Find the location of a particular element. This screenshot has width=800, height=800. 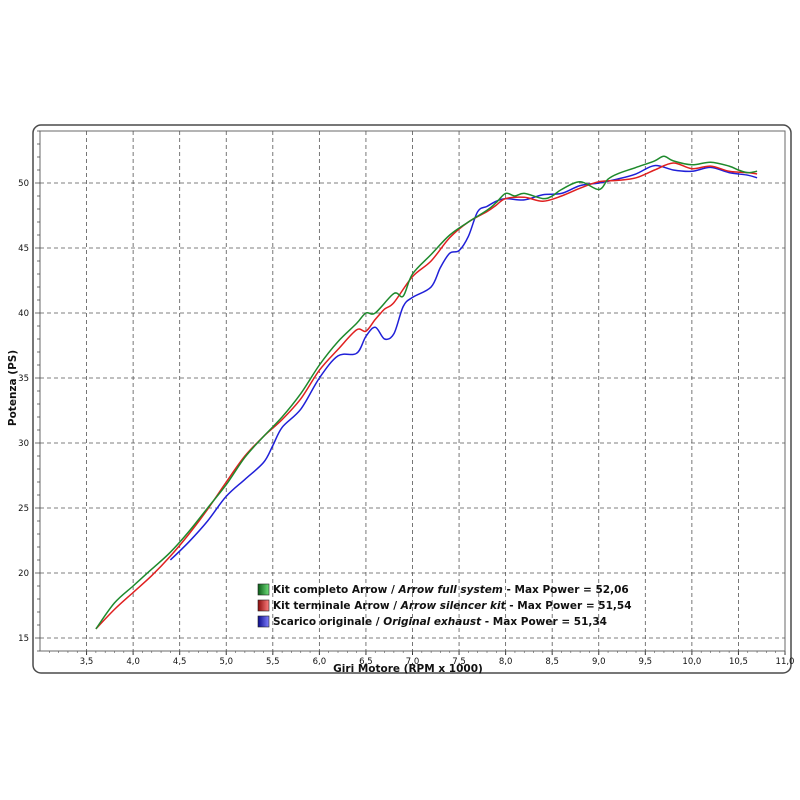

x-tick-label: 6,5 is located at coordinates (366, 662).